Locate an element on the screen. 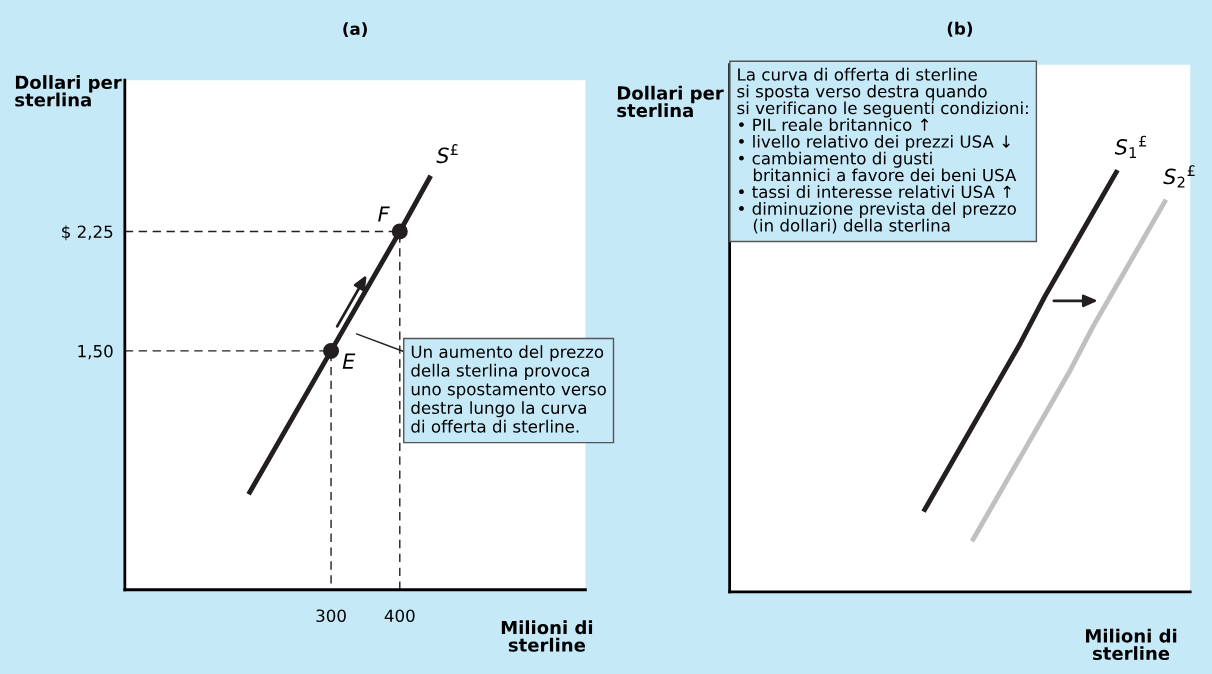 The width and height of the screenshot is (1212, 674). y-tick-label: $ 2,25 is located at coordinates (87, 233).